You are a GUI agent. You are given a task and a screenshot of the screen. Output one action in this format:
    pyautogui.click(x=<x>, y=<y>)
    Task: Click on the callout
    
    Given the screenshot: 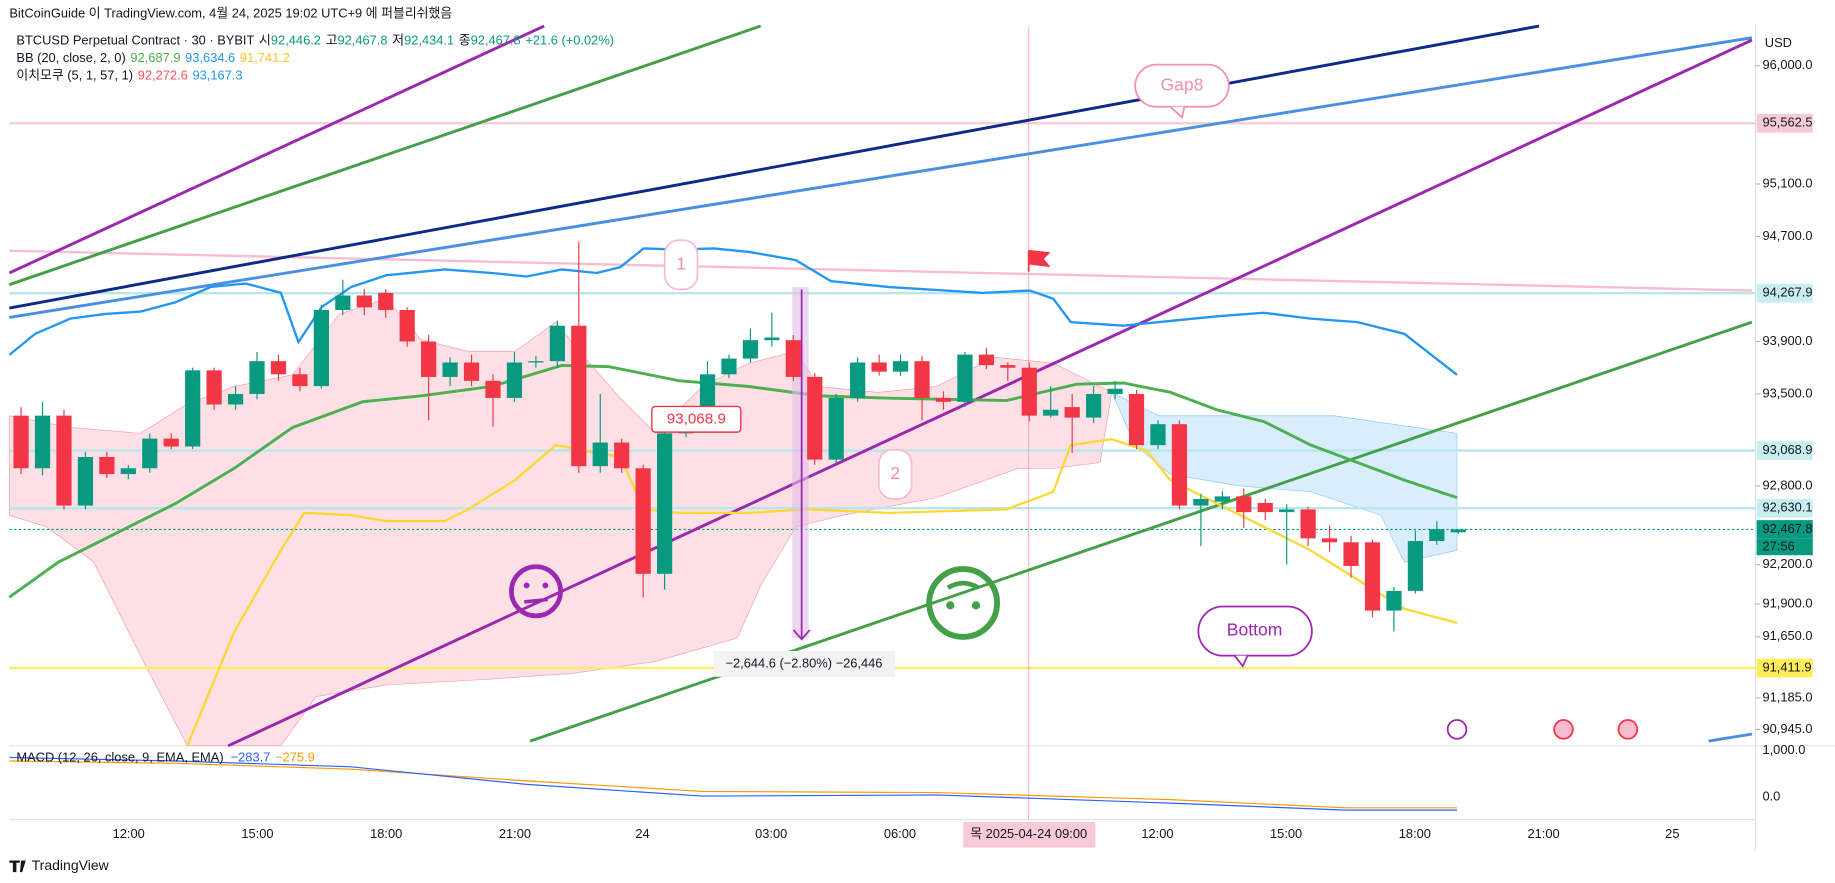 What is the action you would take?
    pyautogui.click(x=1255, y=631)
    